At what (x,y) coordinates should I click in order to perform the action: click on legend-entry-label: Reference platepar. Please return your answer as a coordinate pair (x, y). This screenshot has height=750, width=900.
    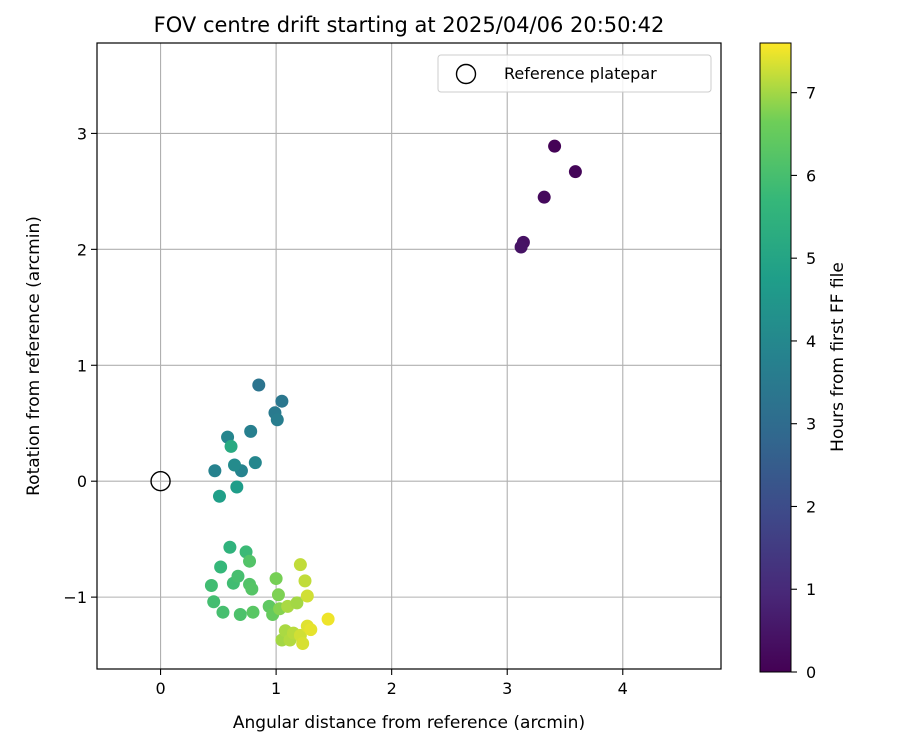
    Looking at the image, I should click on (580, 73).